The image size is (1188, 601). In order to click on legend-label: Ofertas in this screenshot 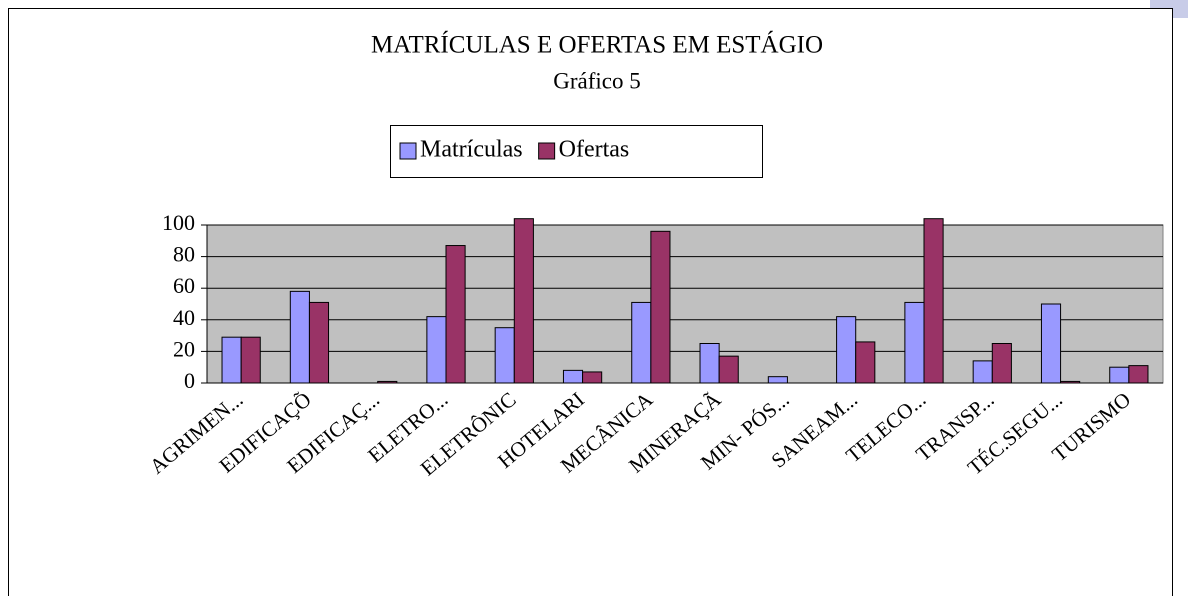, I will do `click(594, 150)`.